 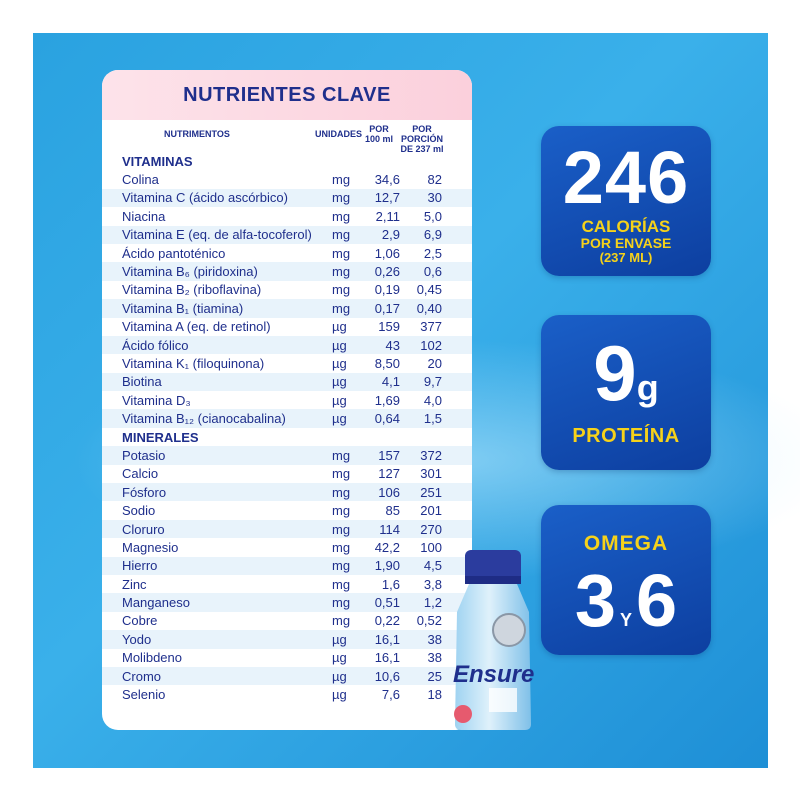 What do you see at coordinates (390, 235) in the screenshot?
I see `value-per-100ml: 2,9` at bounding box center [390, 235].